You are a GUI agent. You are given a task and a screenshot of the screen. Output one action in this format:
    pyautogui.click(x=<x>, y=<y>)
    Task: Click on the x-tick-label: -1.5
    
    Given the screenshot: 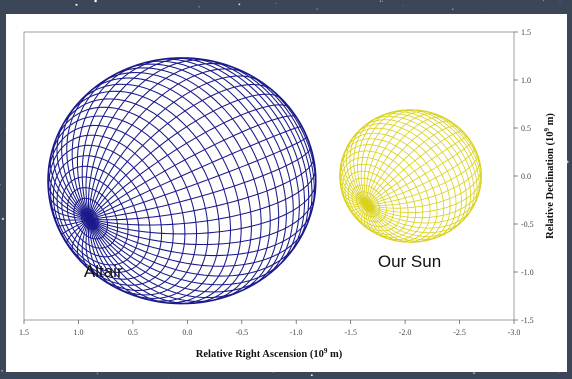 What is the action you would take?
    pyautogui.click(x=350, y=332)
    